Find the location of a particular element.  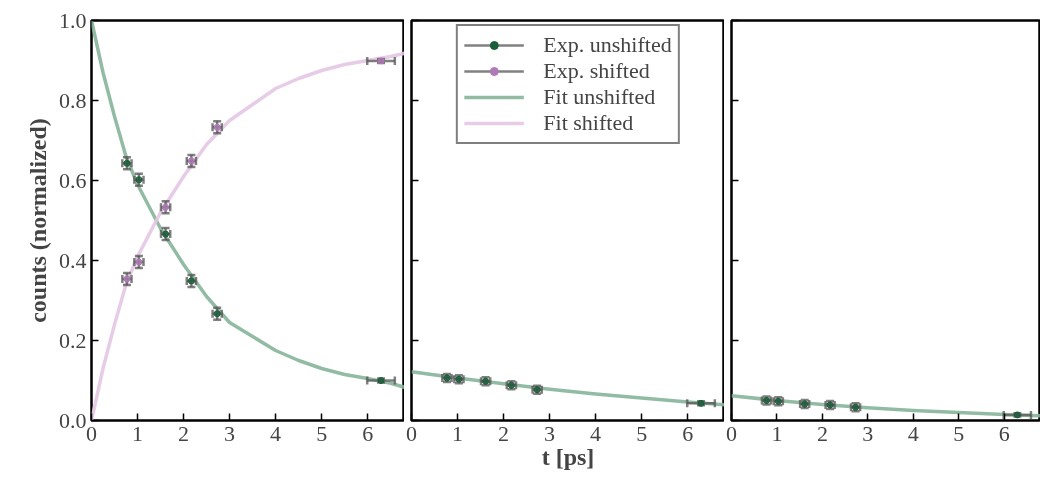

legend-label: Exp. shifted is located at coordinates (596, 71).